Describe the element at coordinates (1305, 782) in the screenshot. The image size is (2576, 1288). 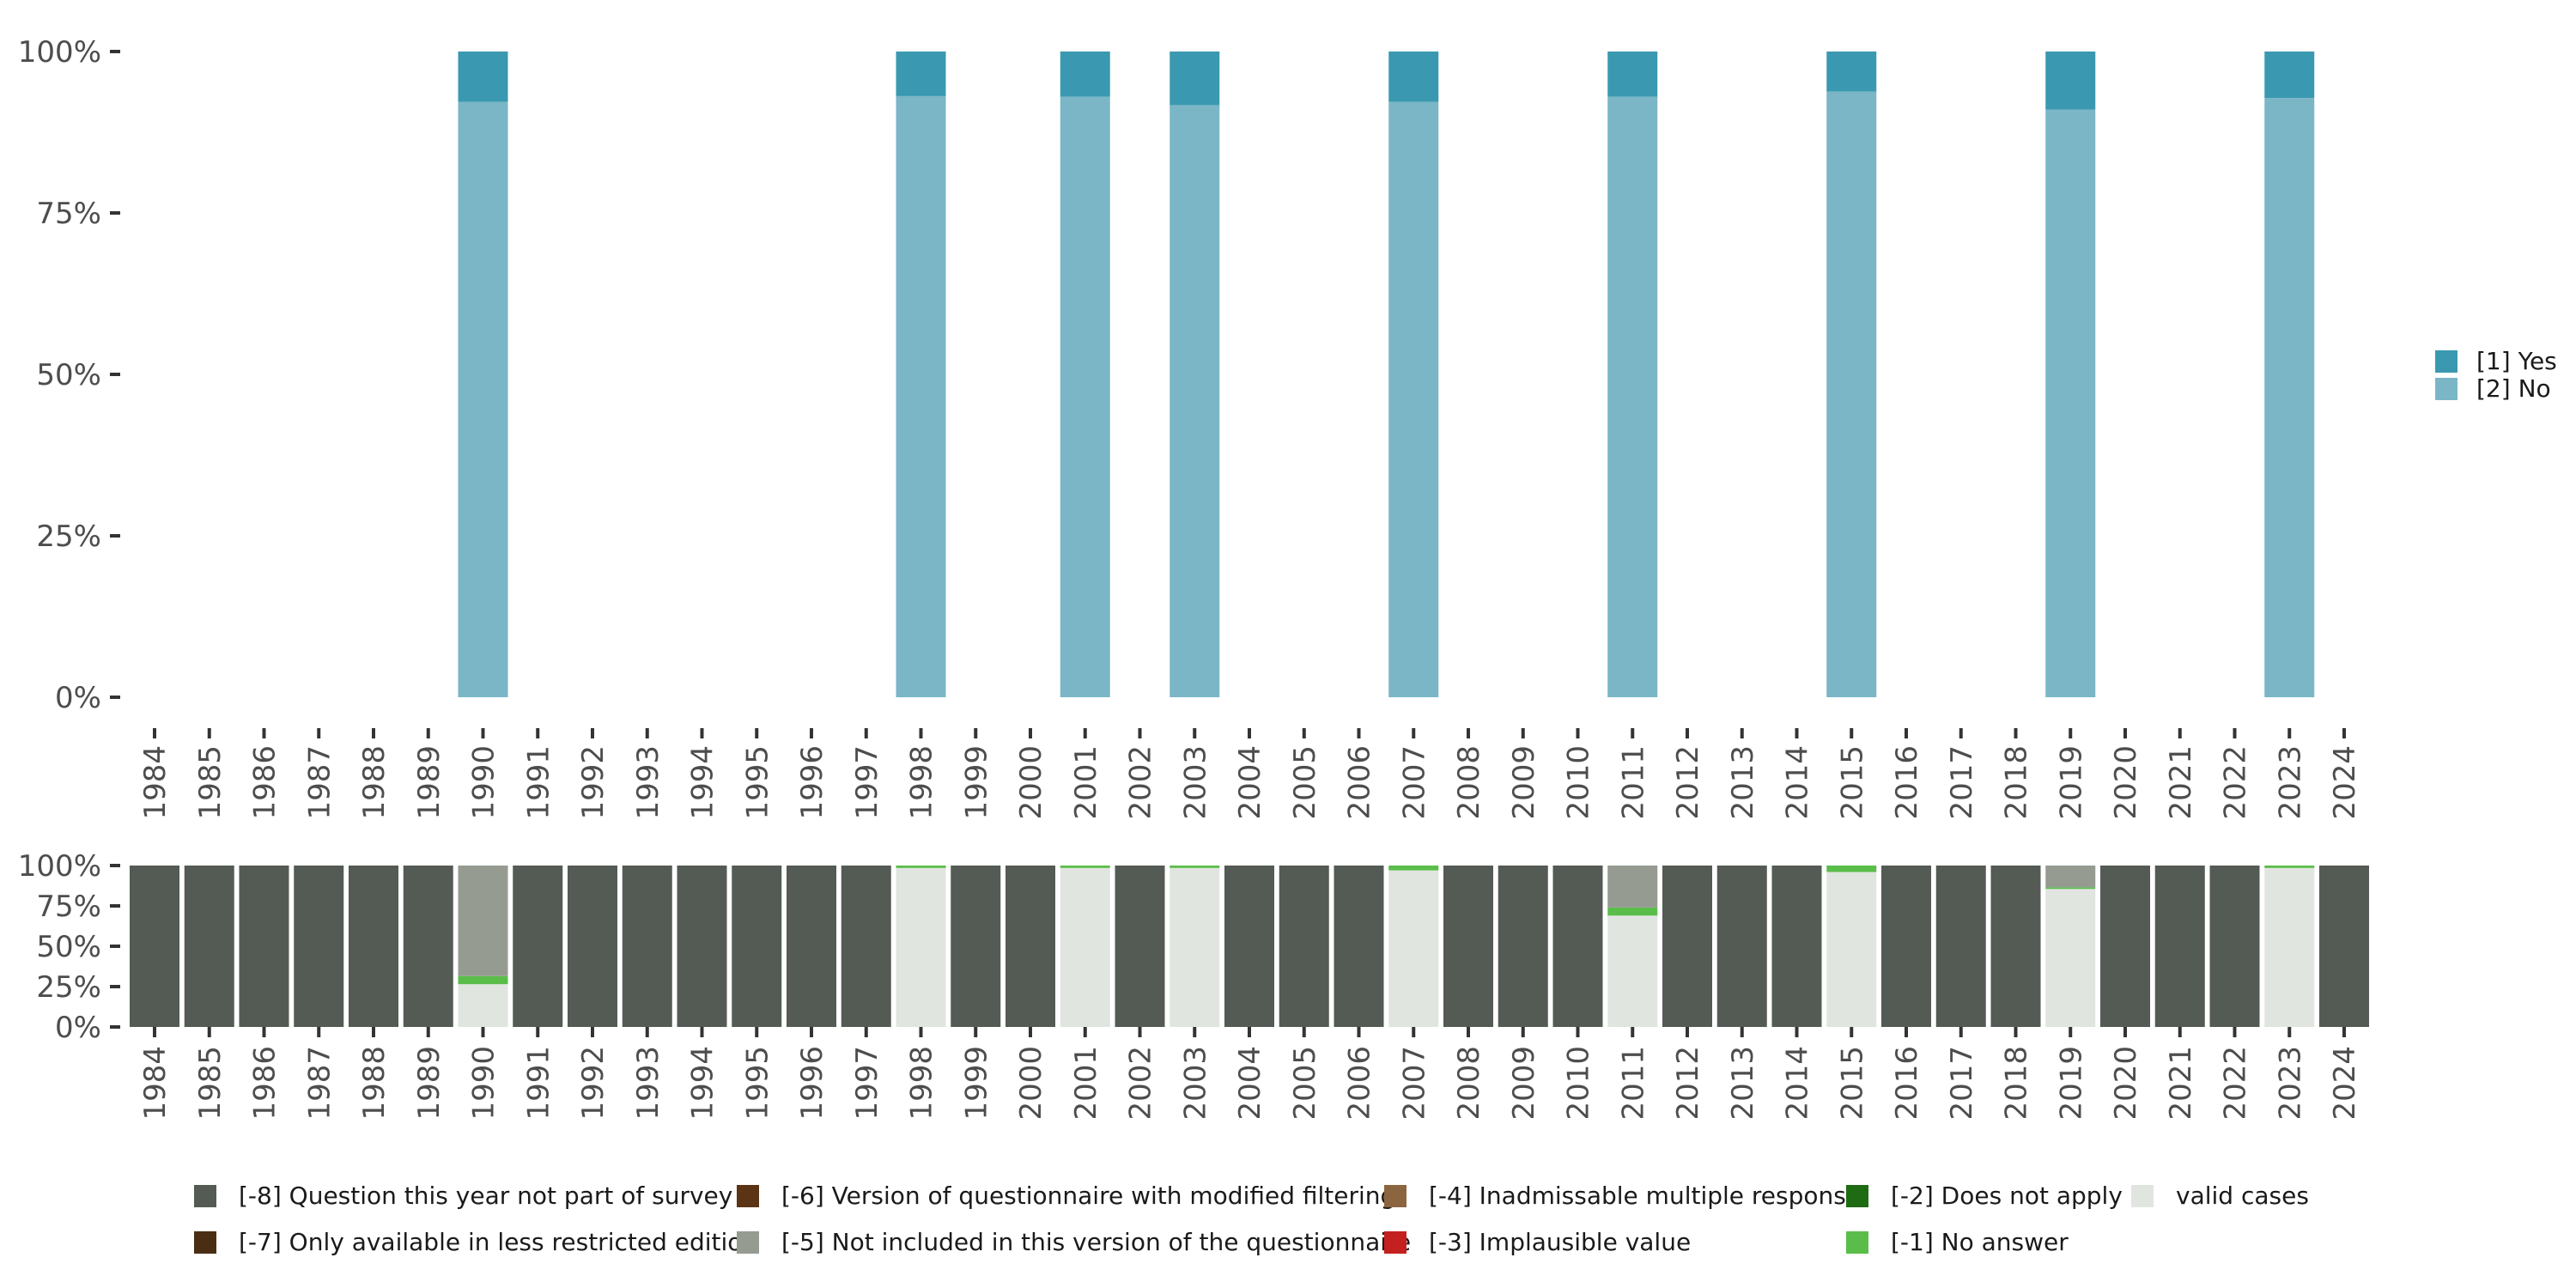
I see `x-tick-label: 2005` at that location.